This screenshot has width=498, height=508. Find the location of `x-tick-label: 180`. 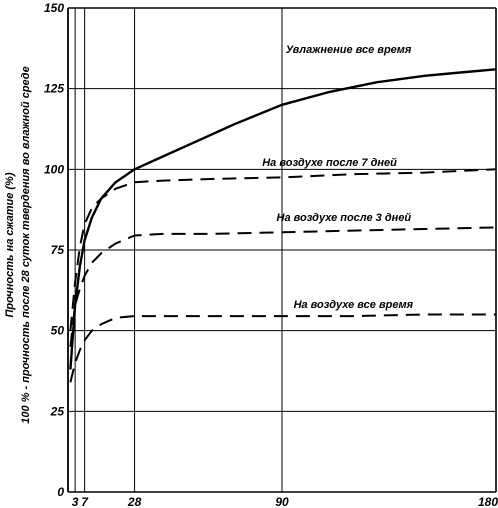

x-tick-label: 180 is located at coordinates (488, 501).